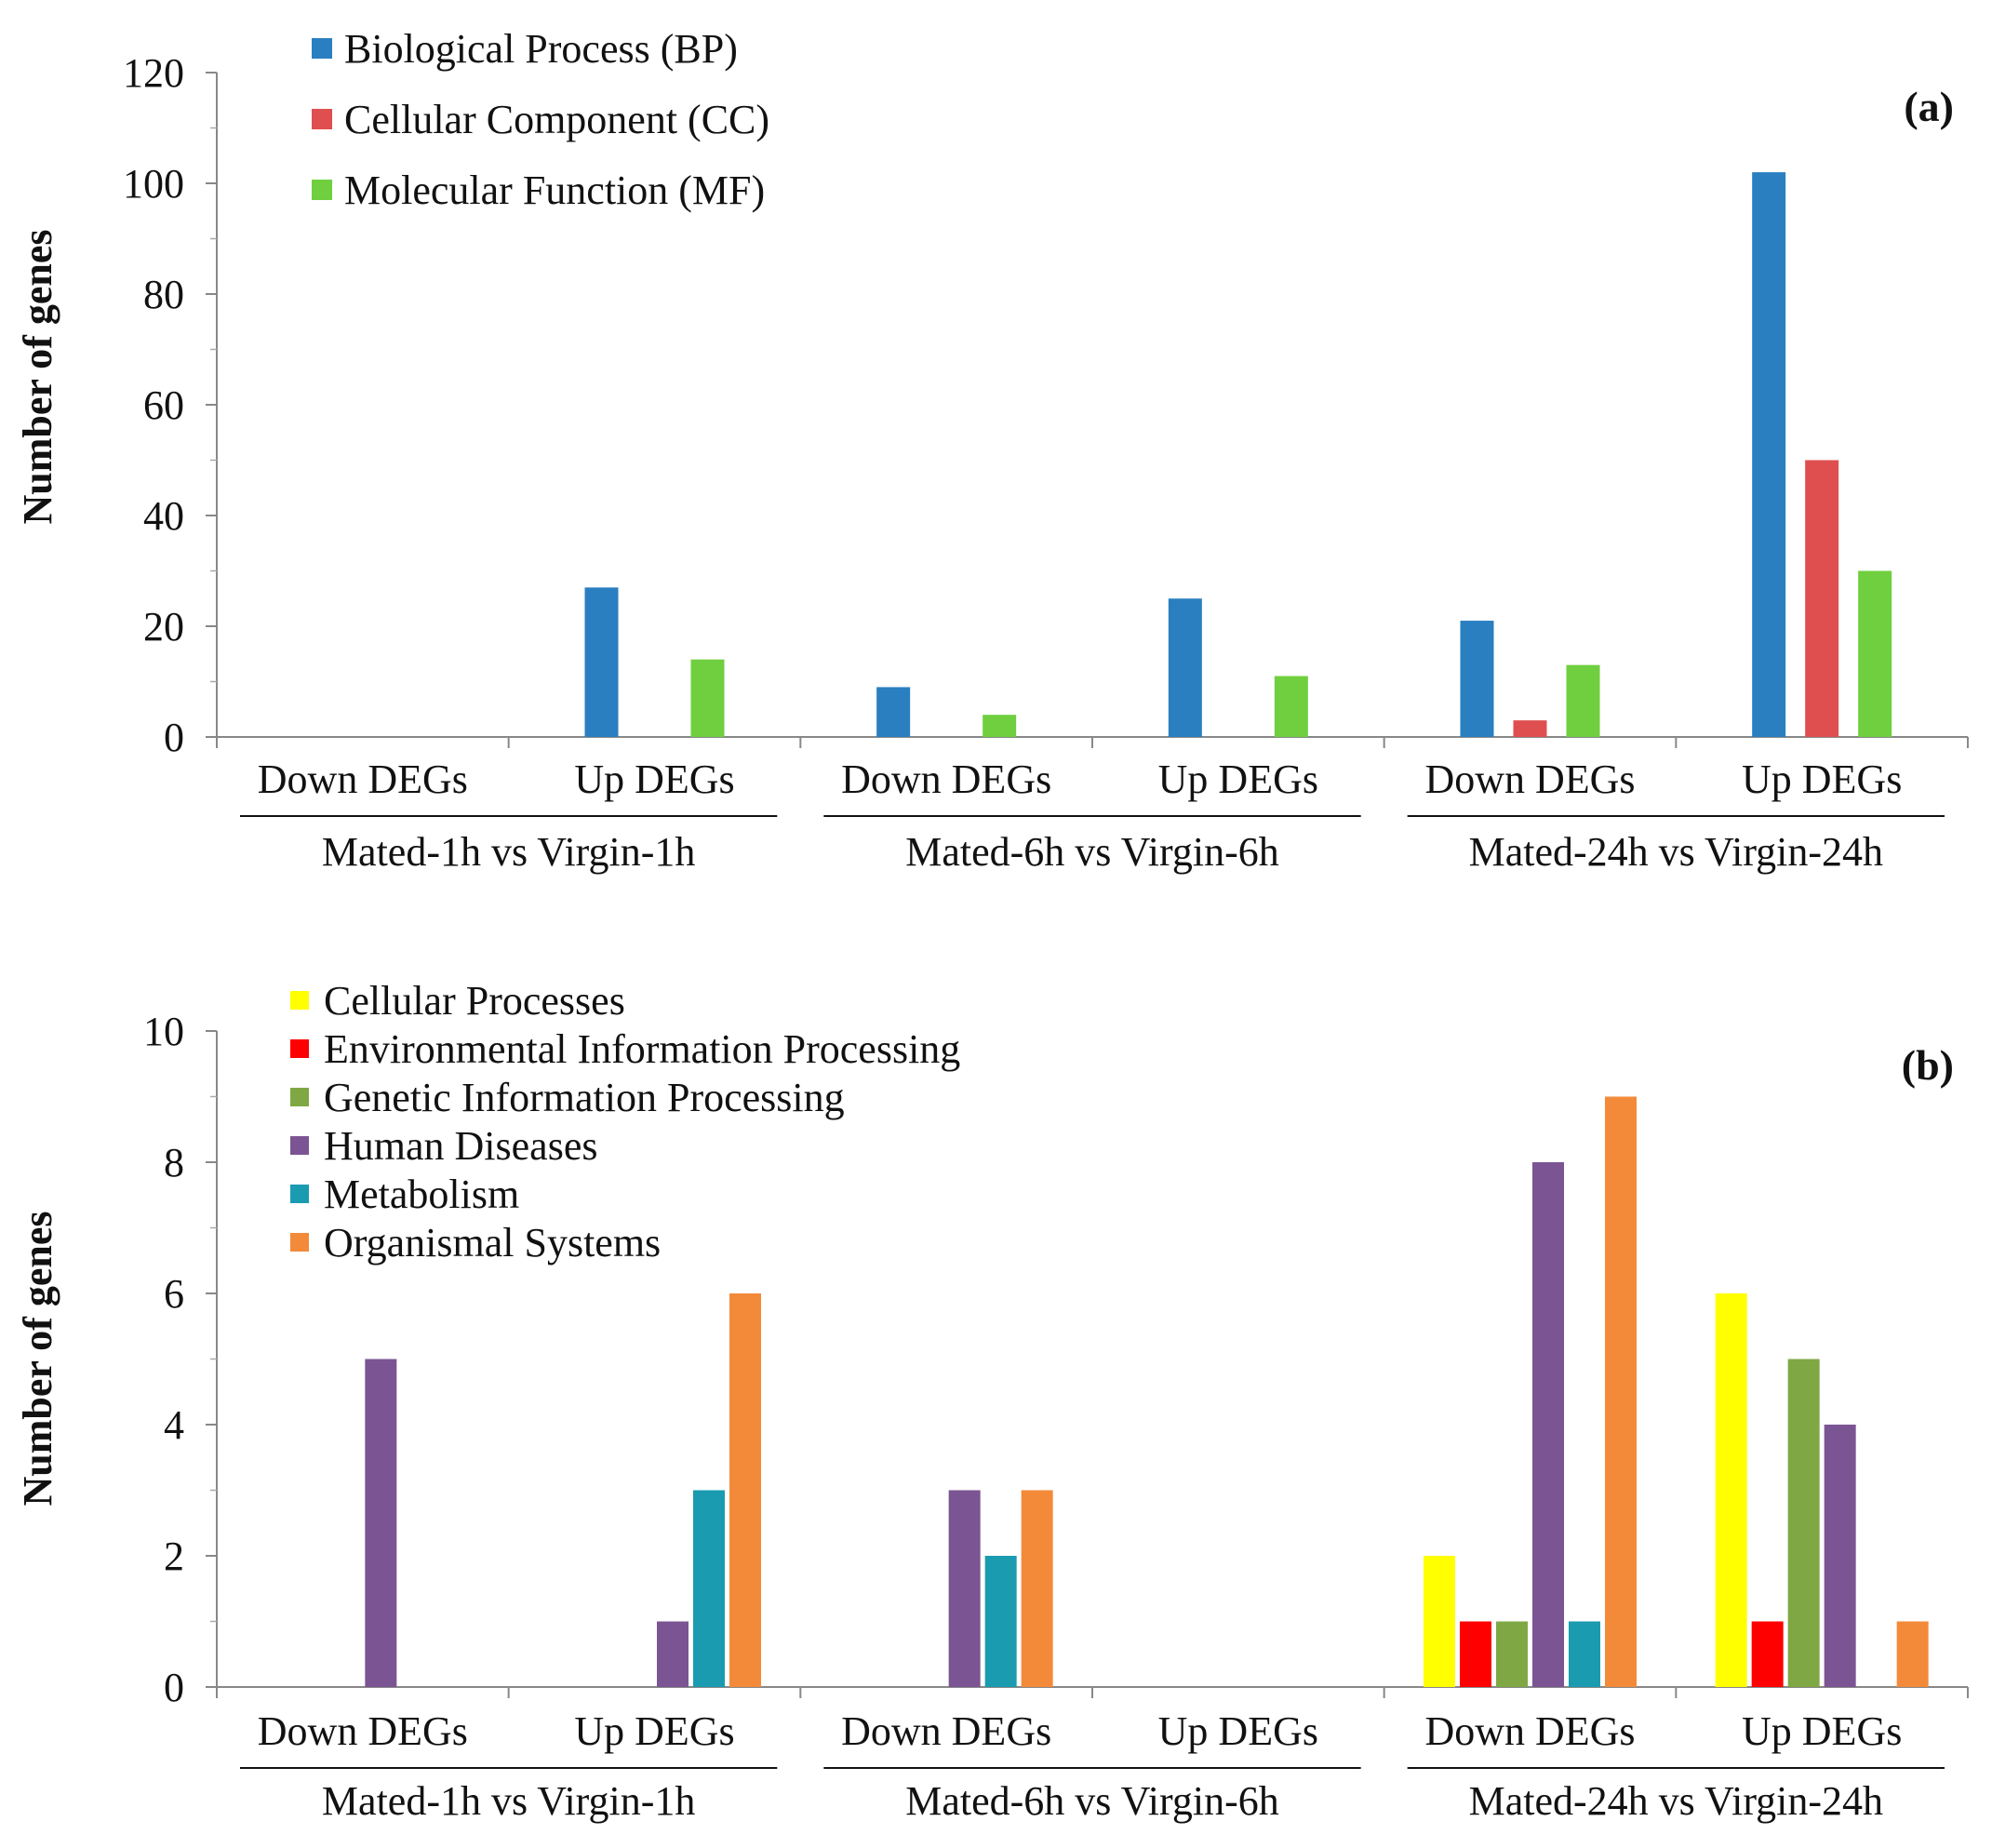 This screenshot has width=1992, height=1848. What do you see at coordinates (556, 120) in the screenshot?
I see `legend-label: Cellular Component (CC)` at bounding box center [556, 120].